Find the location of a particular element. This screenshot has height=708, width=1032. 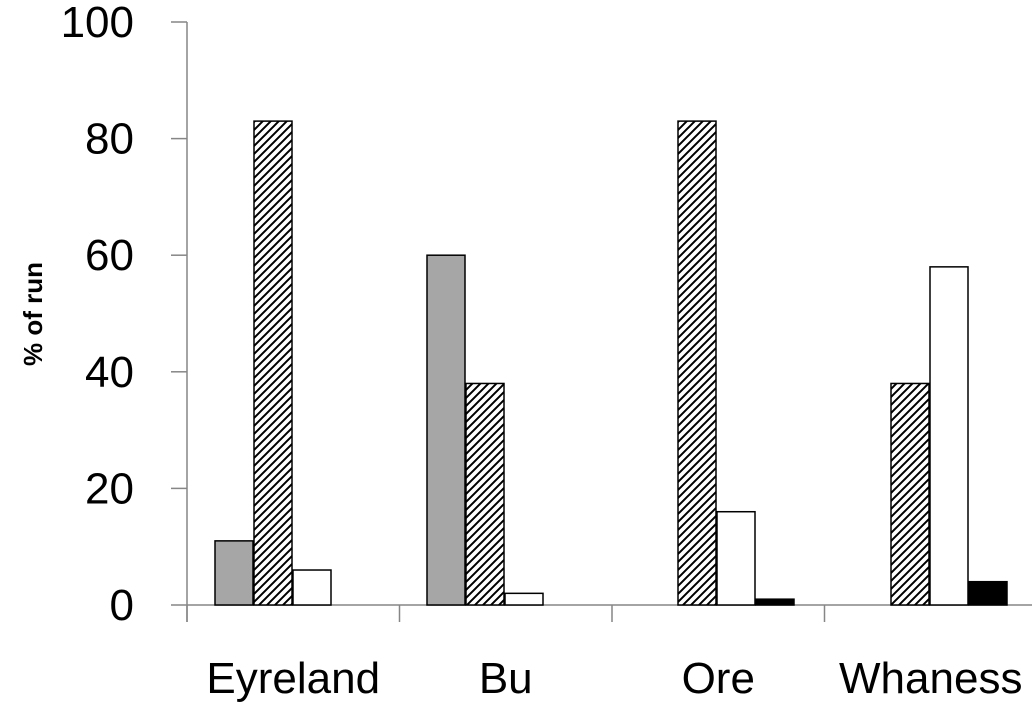

bar-white-bu is located at coordinates (524, 599).